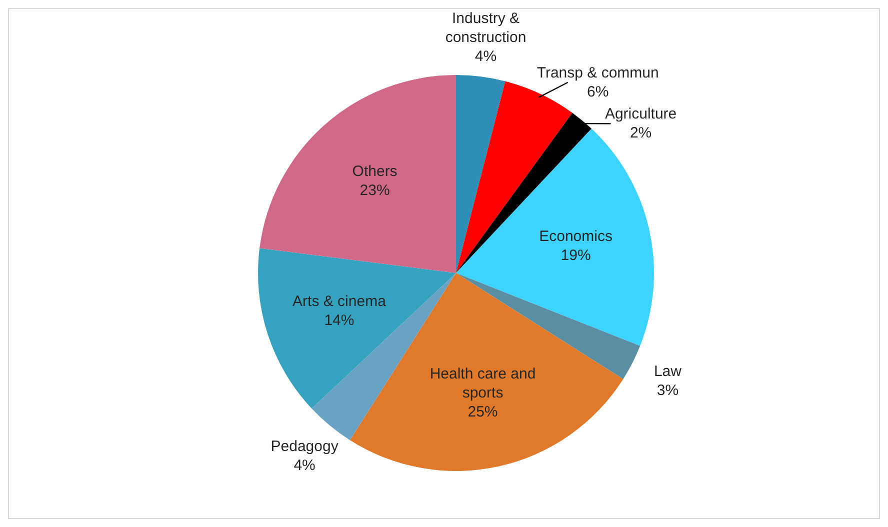  I want to click on slice-label: Industry & construction, so click(485, 28).